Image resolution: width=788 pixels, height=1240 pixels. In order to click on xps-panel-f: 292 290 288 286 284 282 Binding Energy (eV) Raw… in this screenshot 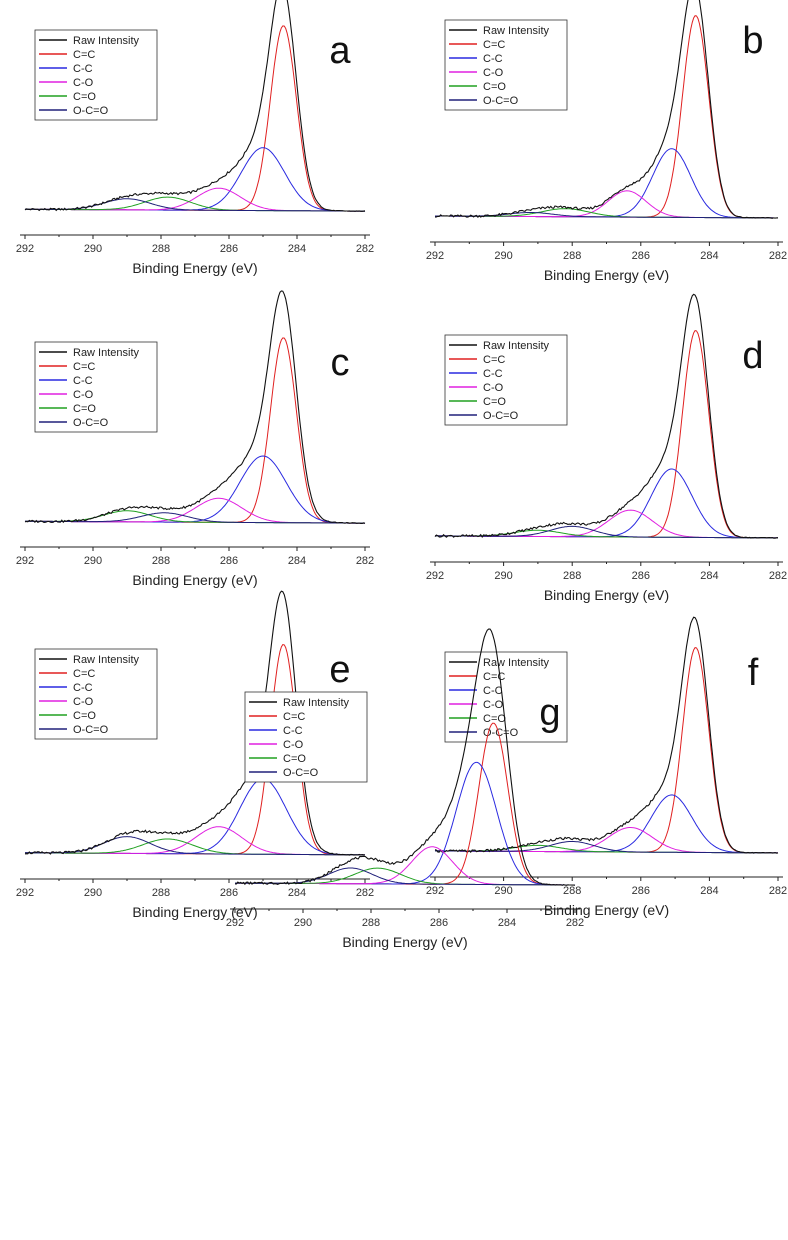, I will do `click(606, 767)`.